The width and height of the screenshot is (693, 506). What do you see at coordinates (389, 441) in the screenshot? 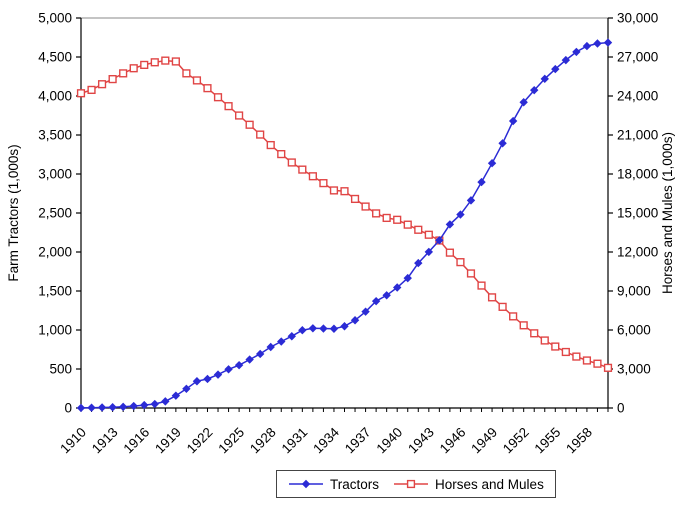
I see `svg-text: 1940` at bounding box center [389, 441].